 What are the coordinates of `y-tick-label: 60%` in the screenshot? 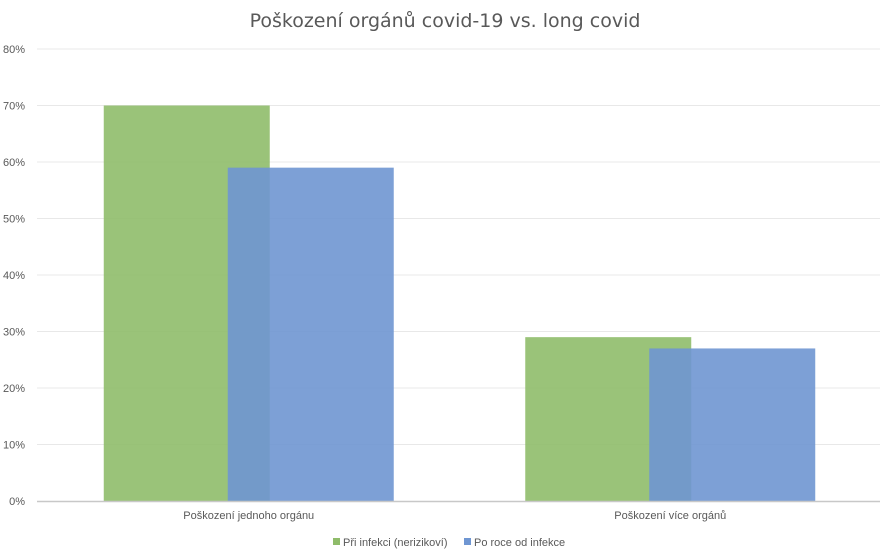 It's located at (14, 163).